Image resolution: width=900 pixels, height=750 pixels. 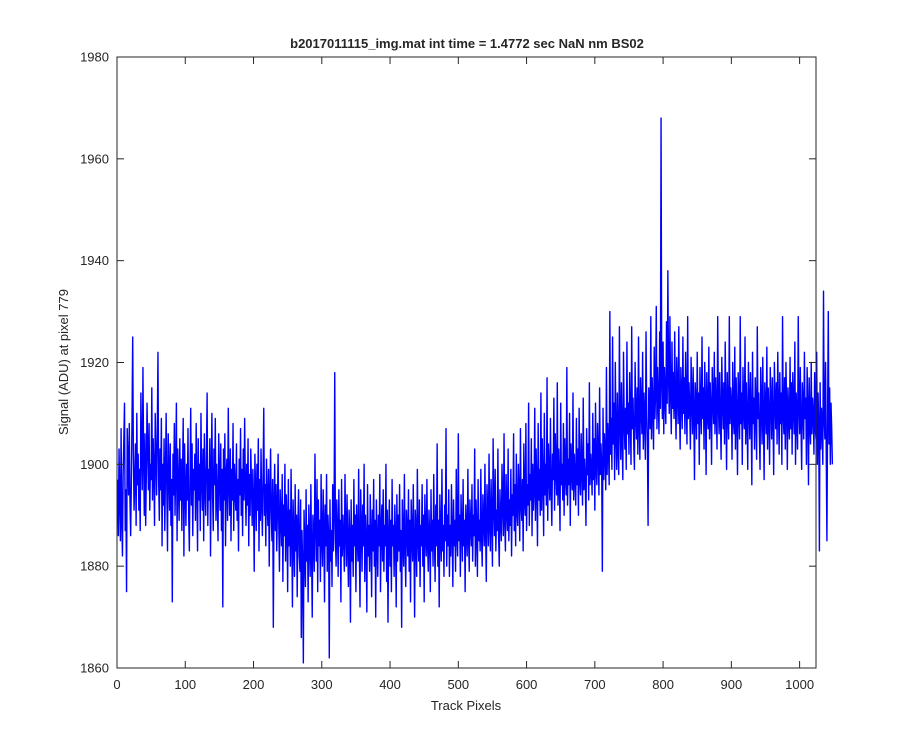 I want to click on y-tick-label-1900: 1900, so click(x=94, y=464).